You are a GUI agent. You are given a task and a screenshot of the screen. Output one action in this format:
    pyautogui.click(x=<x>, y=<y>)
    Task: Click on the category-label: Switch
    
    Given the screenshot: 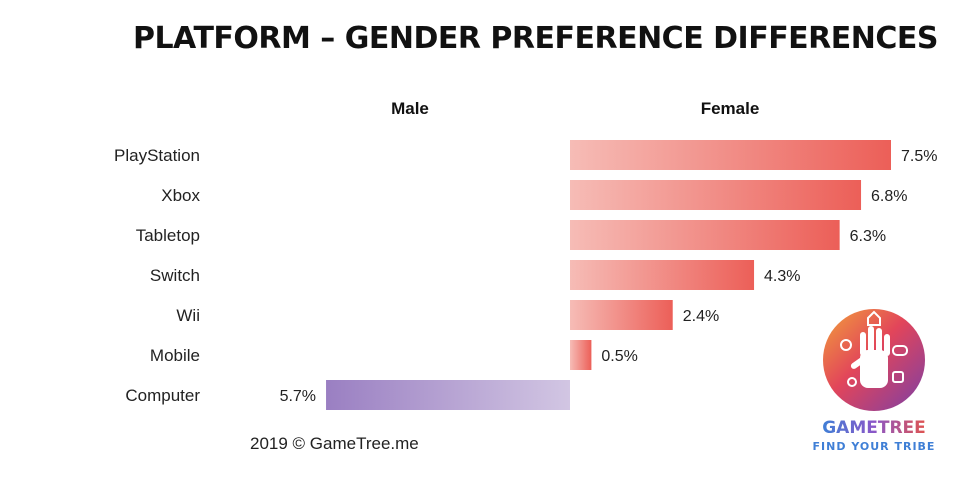 What is the action you would take?
    pyautogui.click(x=175, y=275)
    